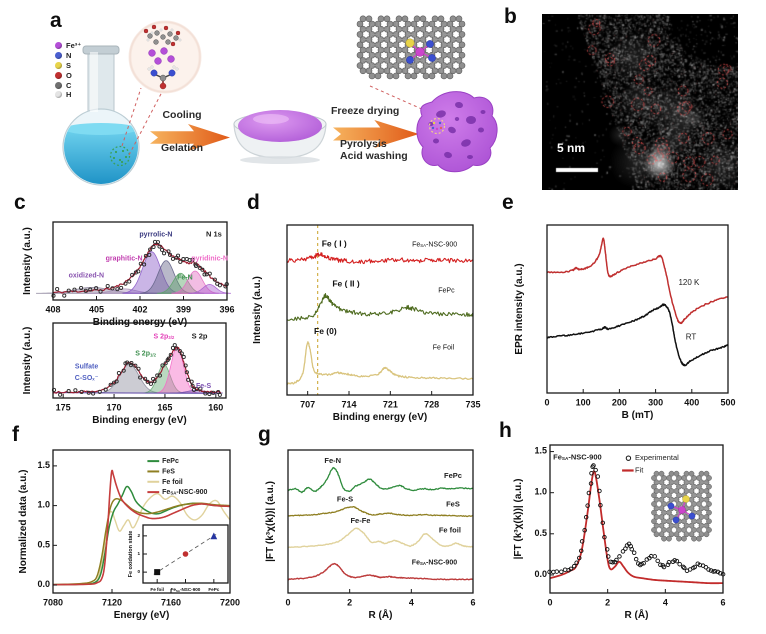 The image size is (766, 634). I want to click on svg-text: 399, so click(183, 310).